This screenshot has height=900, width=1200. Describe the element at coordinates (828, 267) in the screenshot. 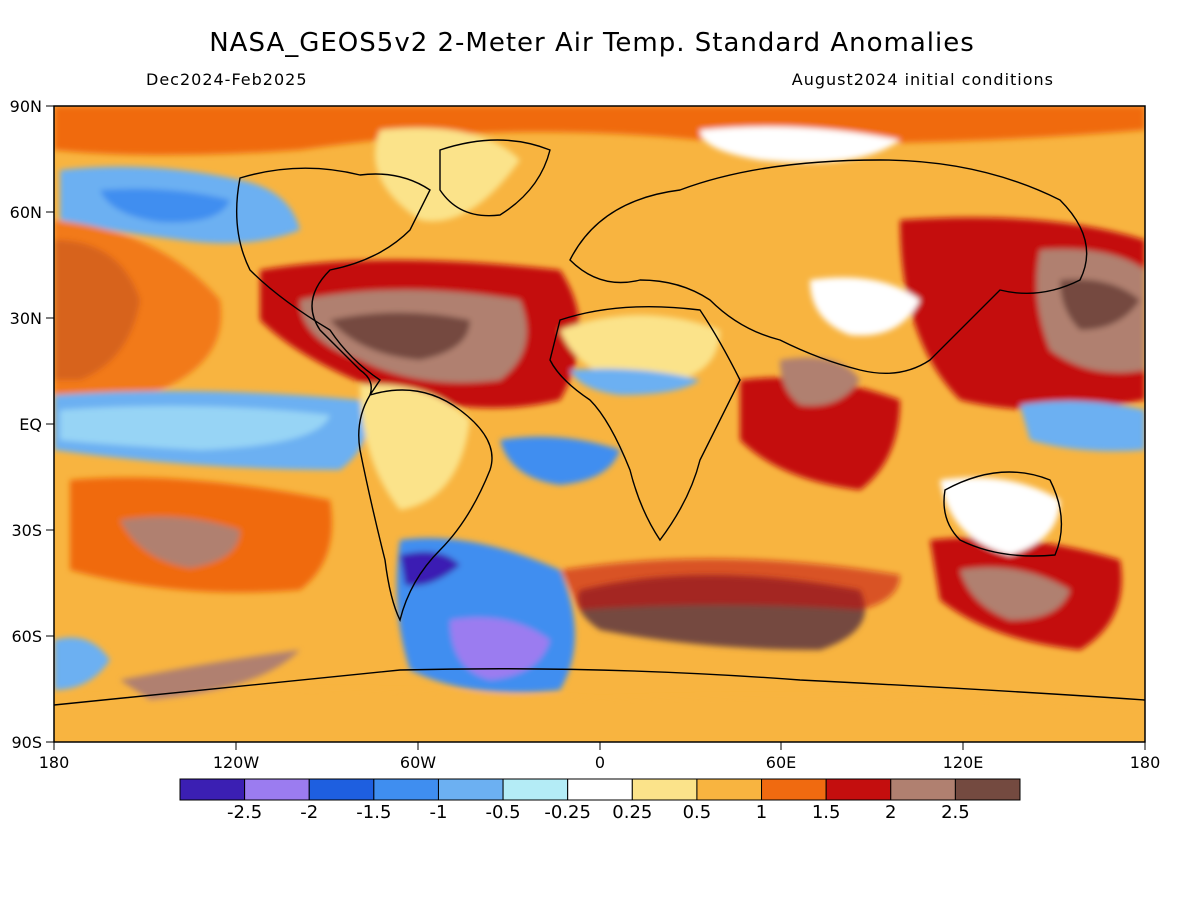

I see `coastline-eurasia` at that location.